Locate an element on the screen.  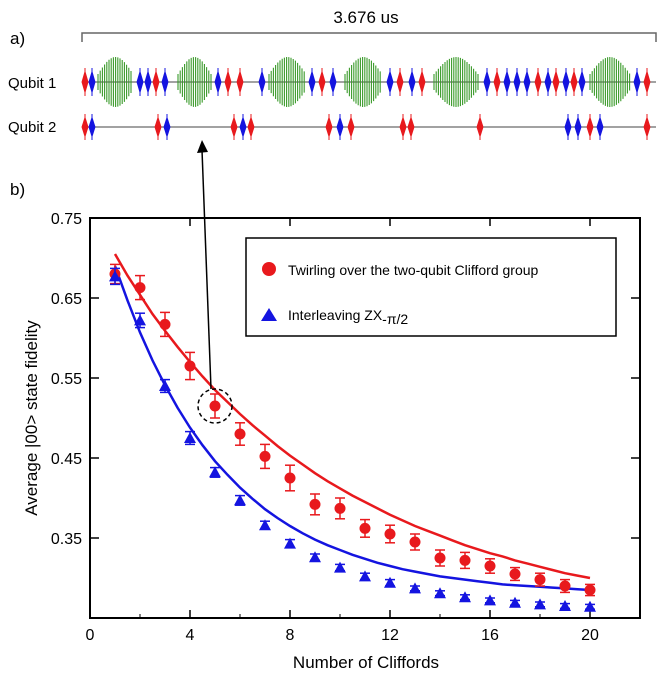
legend-label-interleaving: Interleaving ZX-π/2 is located at coordinates (348, 317).